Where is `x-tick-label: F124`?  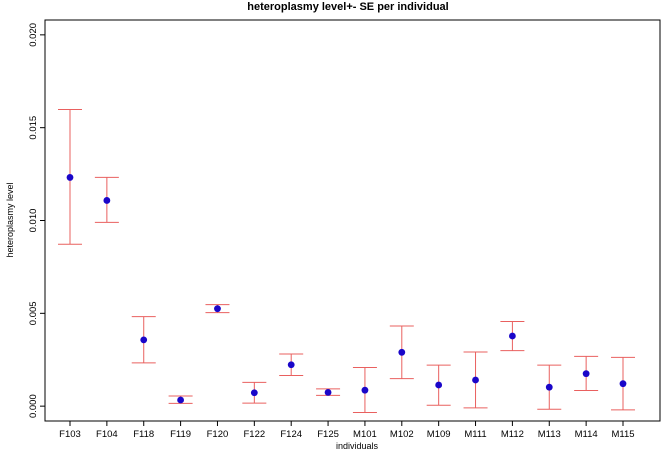
x-tick-label: F124 is located at coordinates (291, 434).